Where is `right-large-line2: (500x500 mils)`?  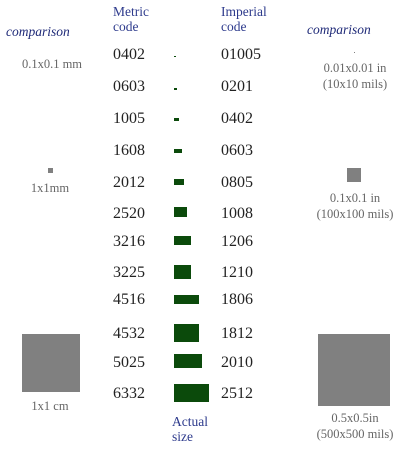 right-large-line2: (500x500 mils) is located at coordinates (355, 434).